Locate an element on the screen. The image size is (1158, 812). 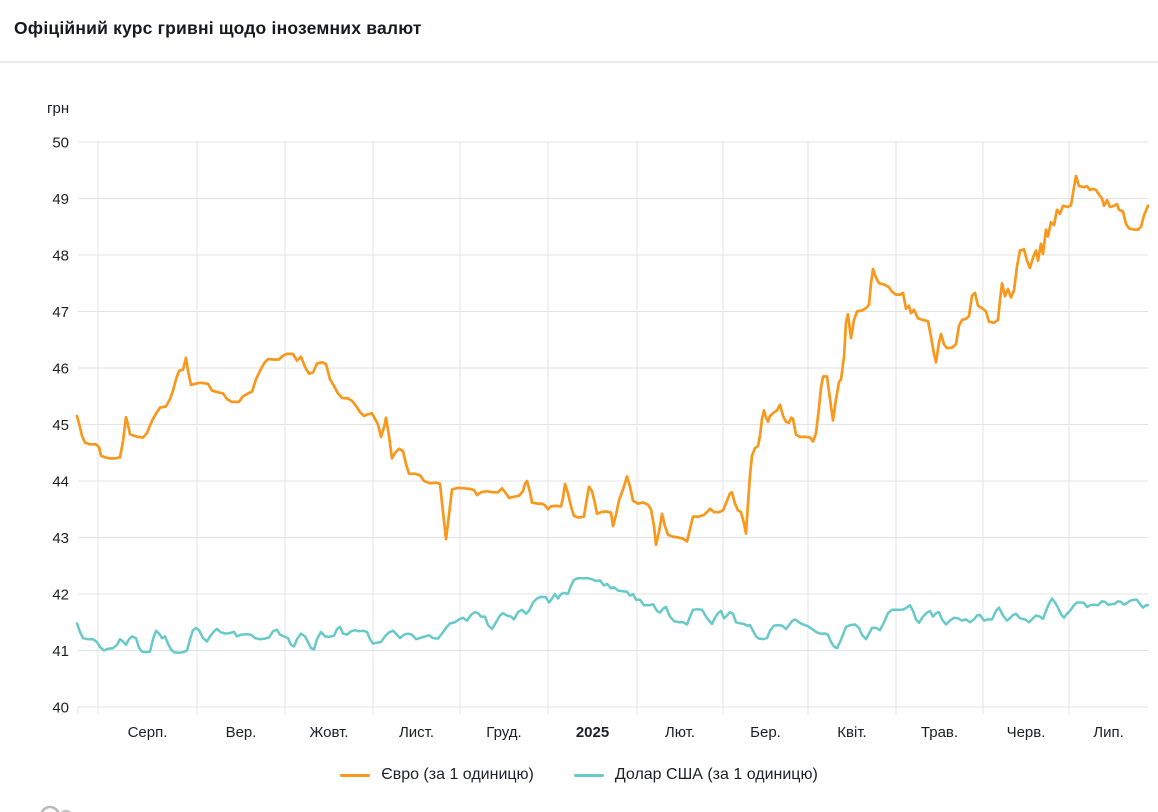
euro-line-swatch-icon is located at coordinates (355, 775).